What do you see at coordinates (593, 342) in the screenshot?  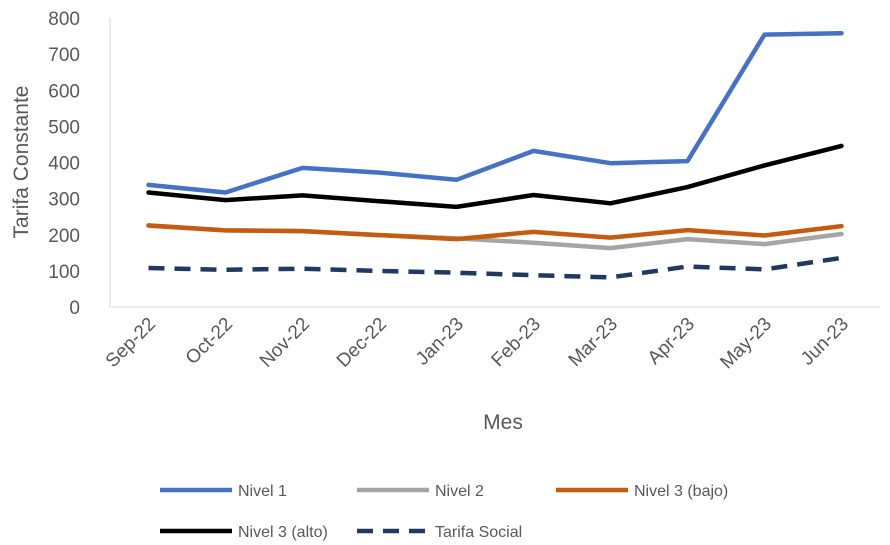 I see `x-tick-label: Mar-23` at bounding box center [593, 342].